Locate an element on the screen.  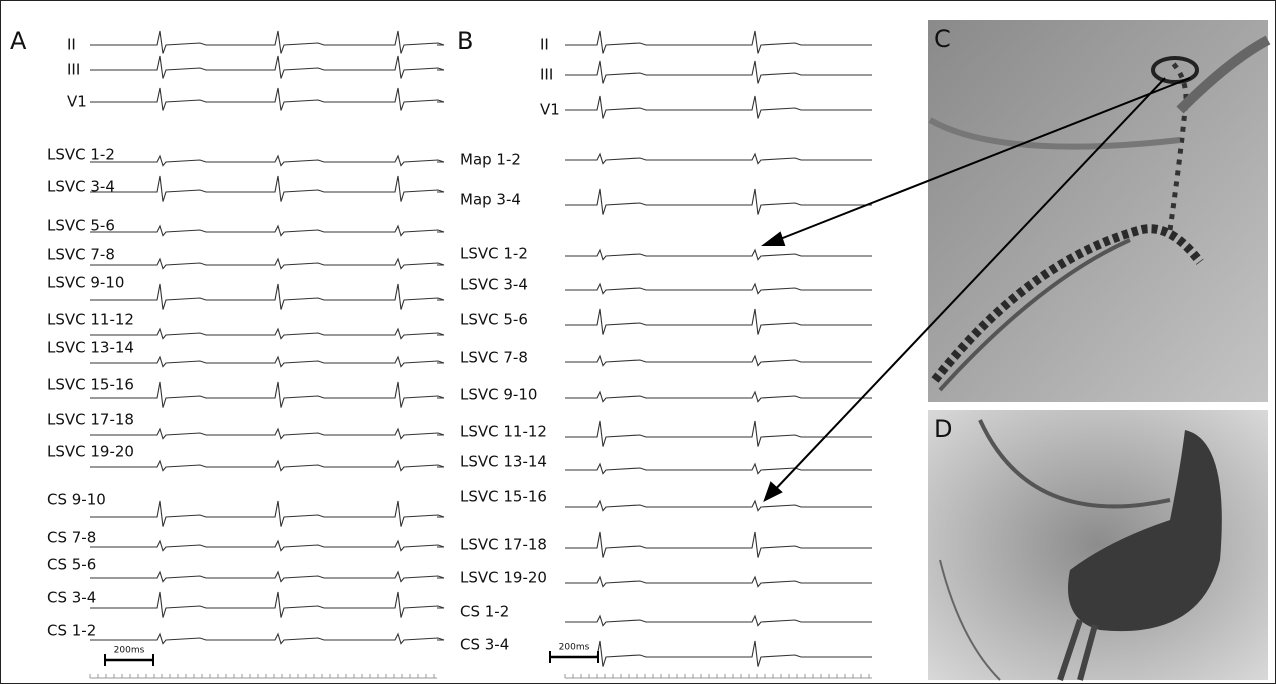
channel-label: CS 9-10 is located at coordinates (76, 500).